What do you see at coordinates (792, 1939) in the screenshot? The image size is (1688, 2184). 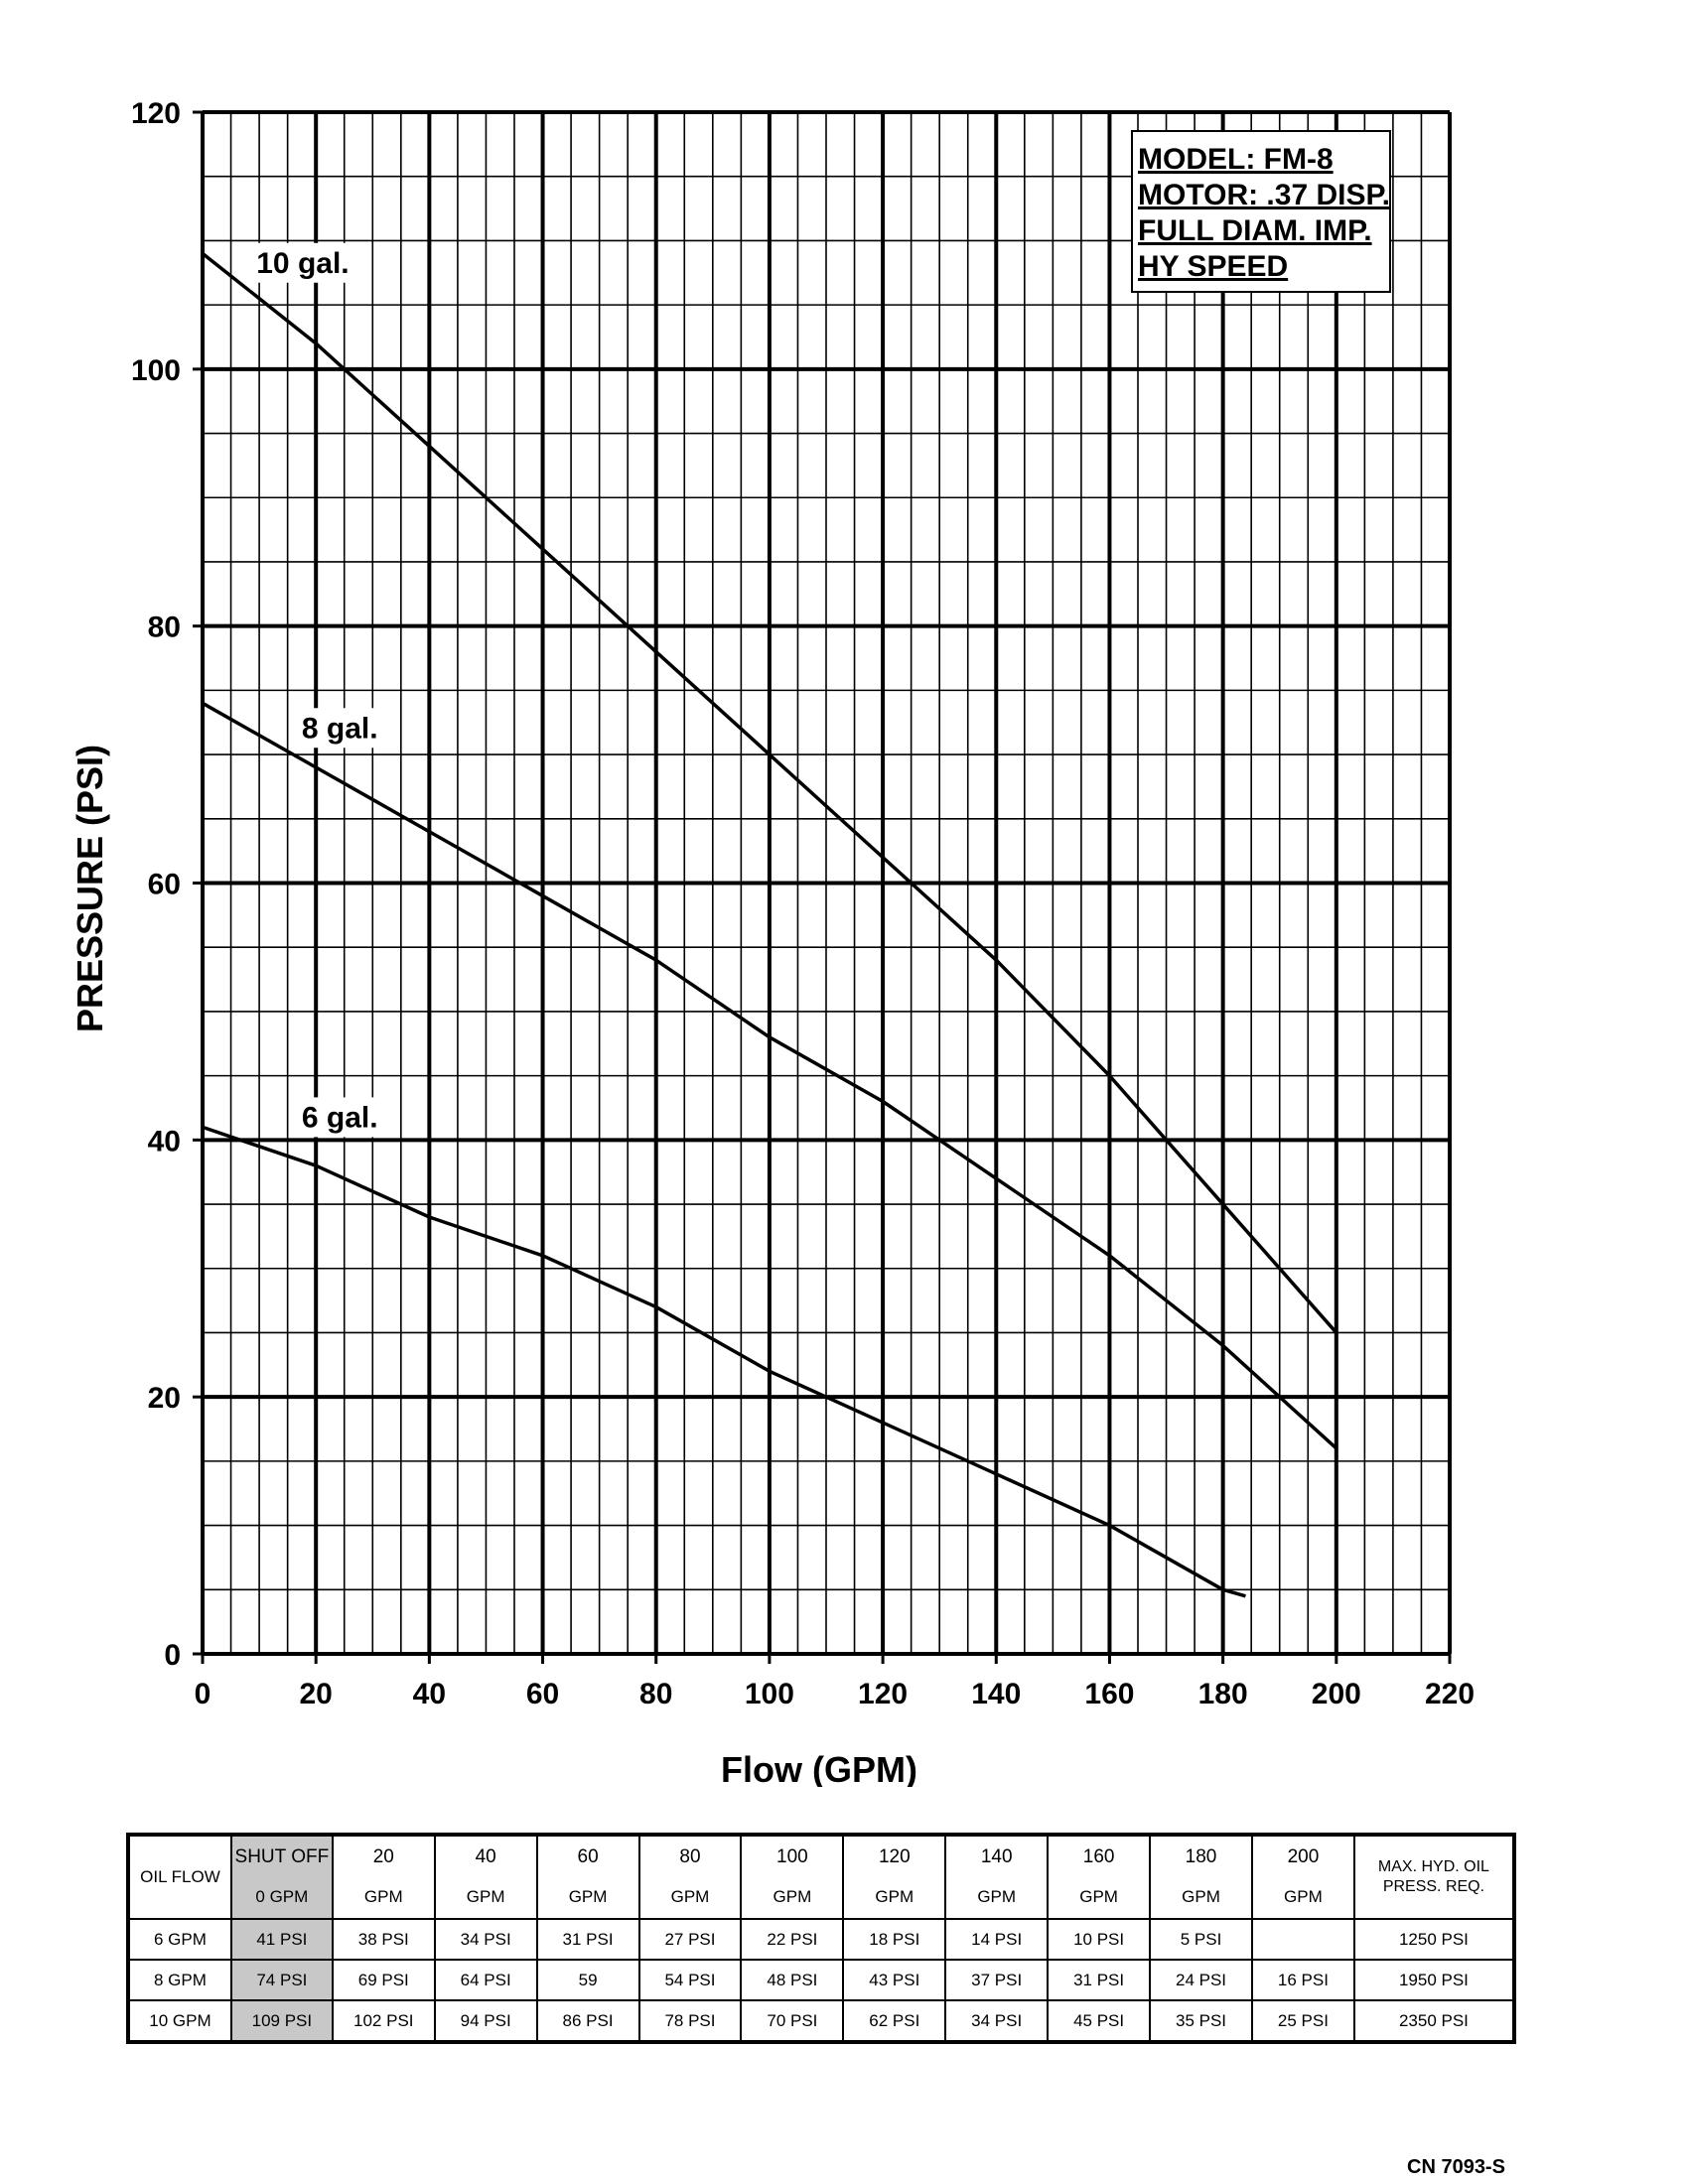 I see `table-cell: 22 PSI` at bounding box center [792, 1939].